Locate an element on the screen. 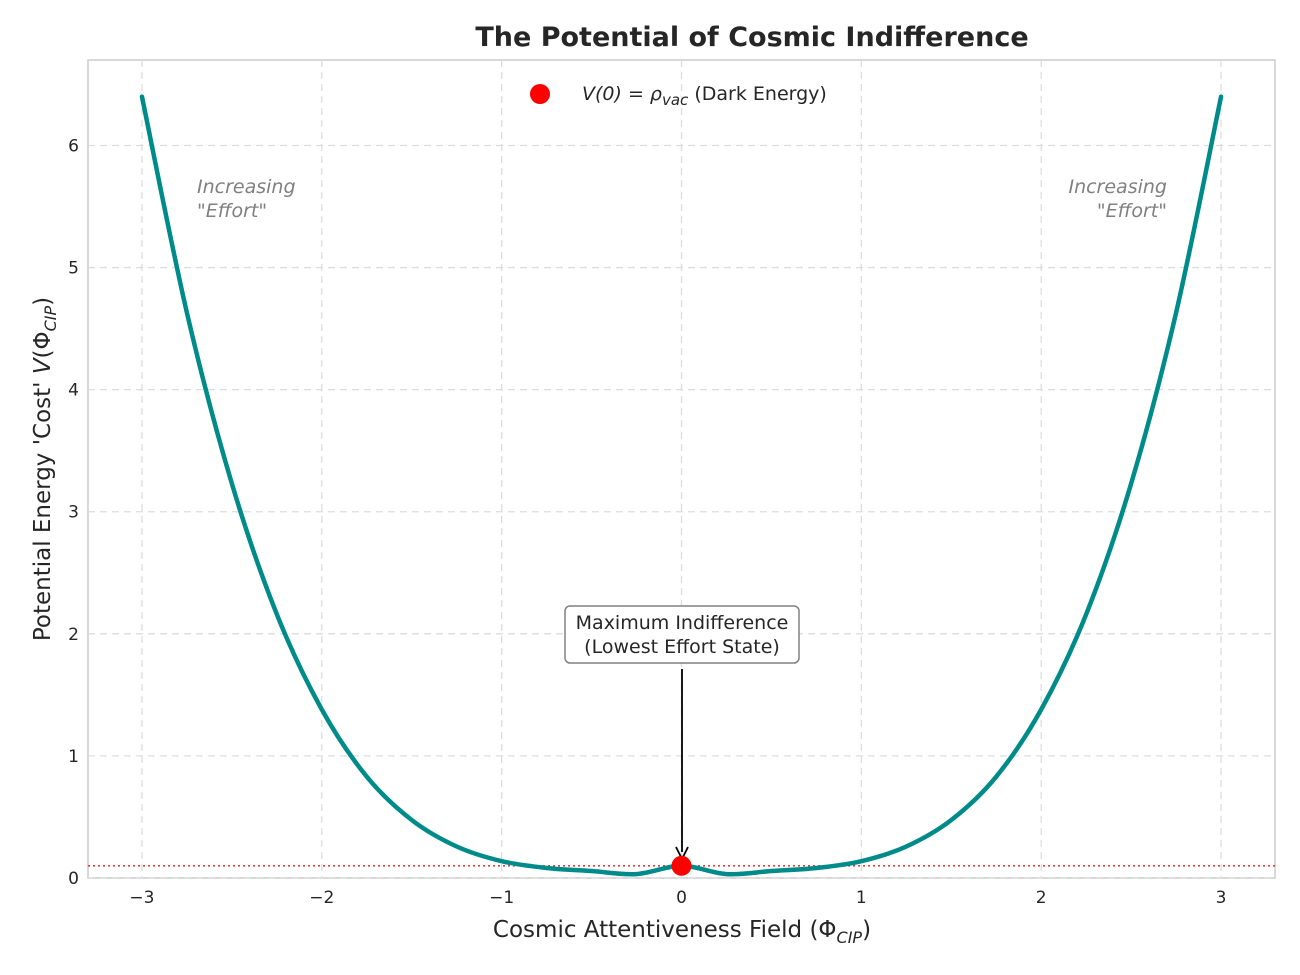  y-tick-label: 1 is located at coordinates (73, 757).